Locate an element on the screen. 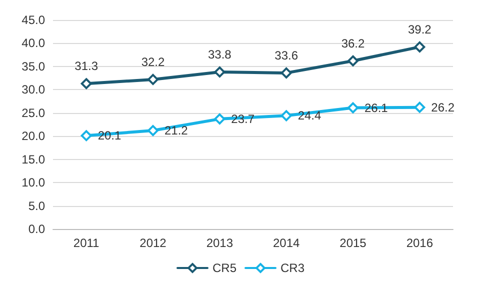  x-tick-label: 2011 is located at coordinates (86, 243).